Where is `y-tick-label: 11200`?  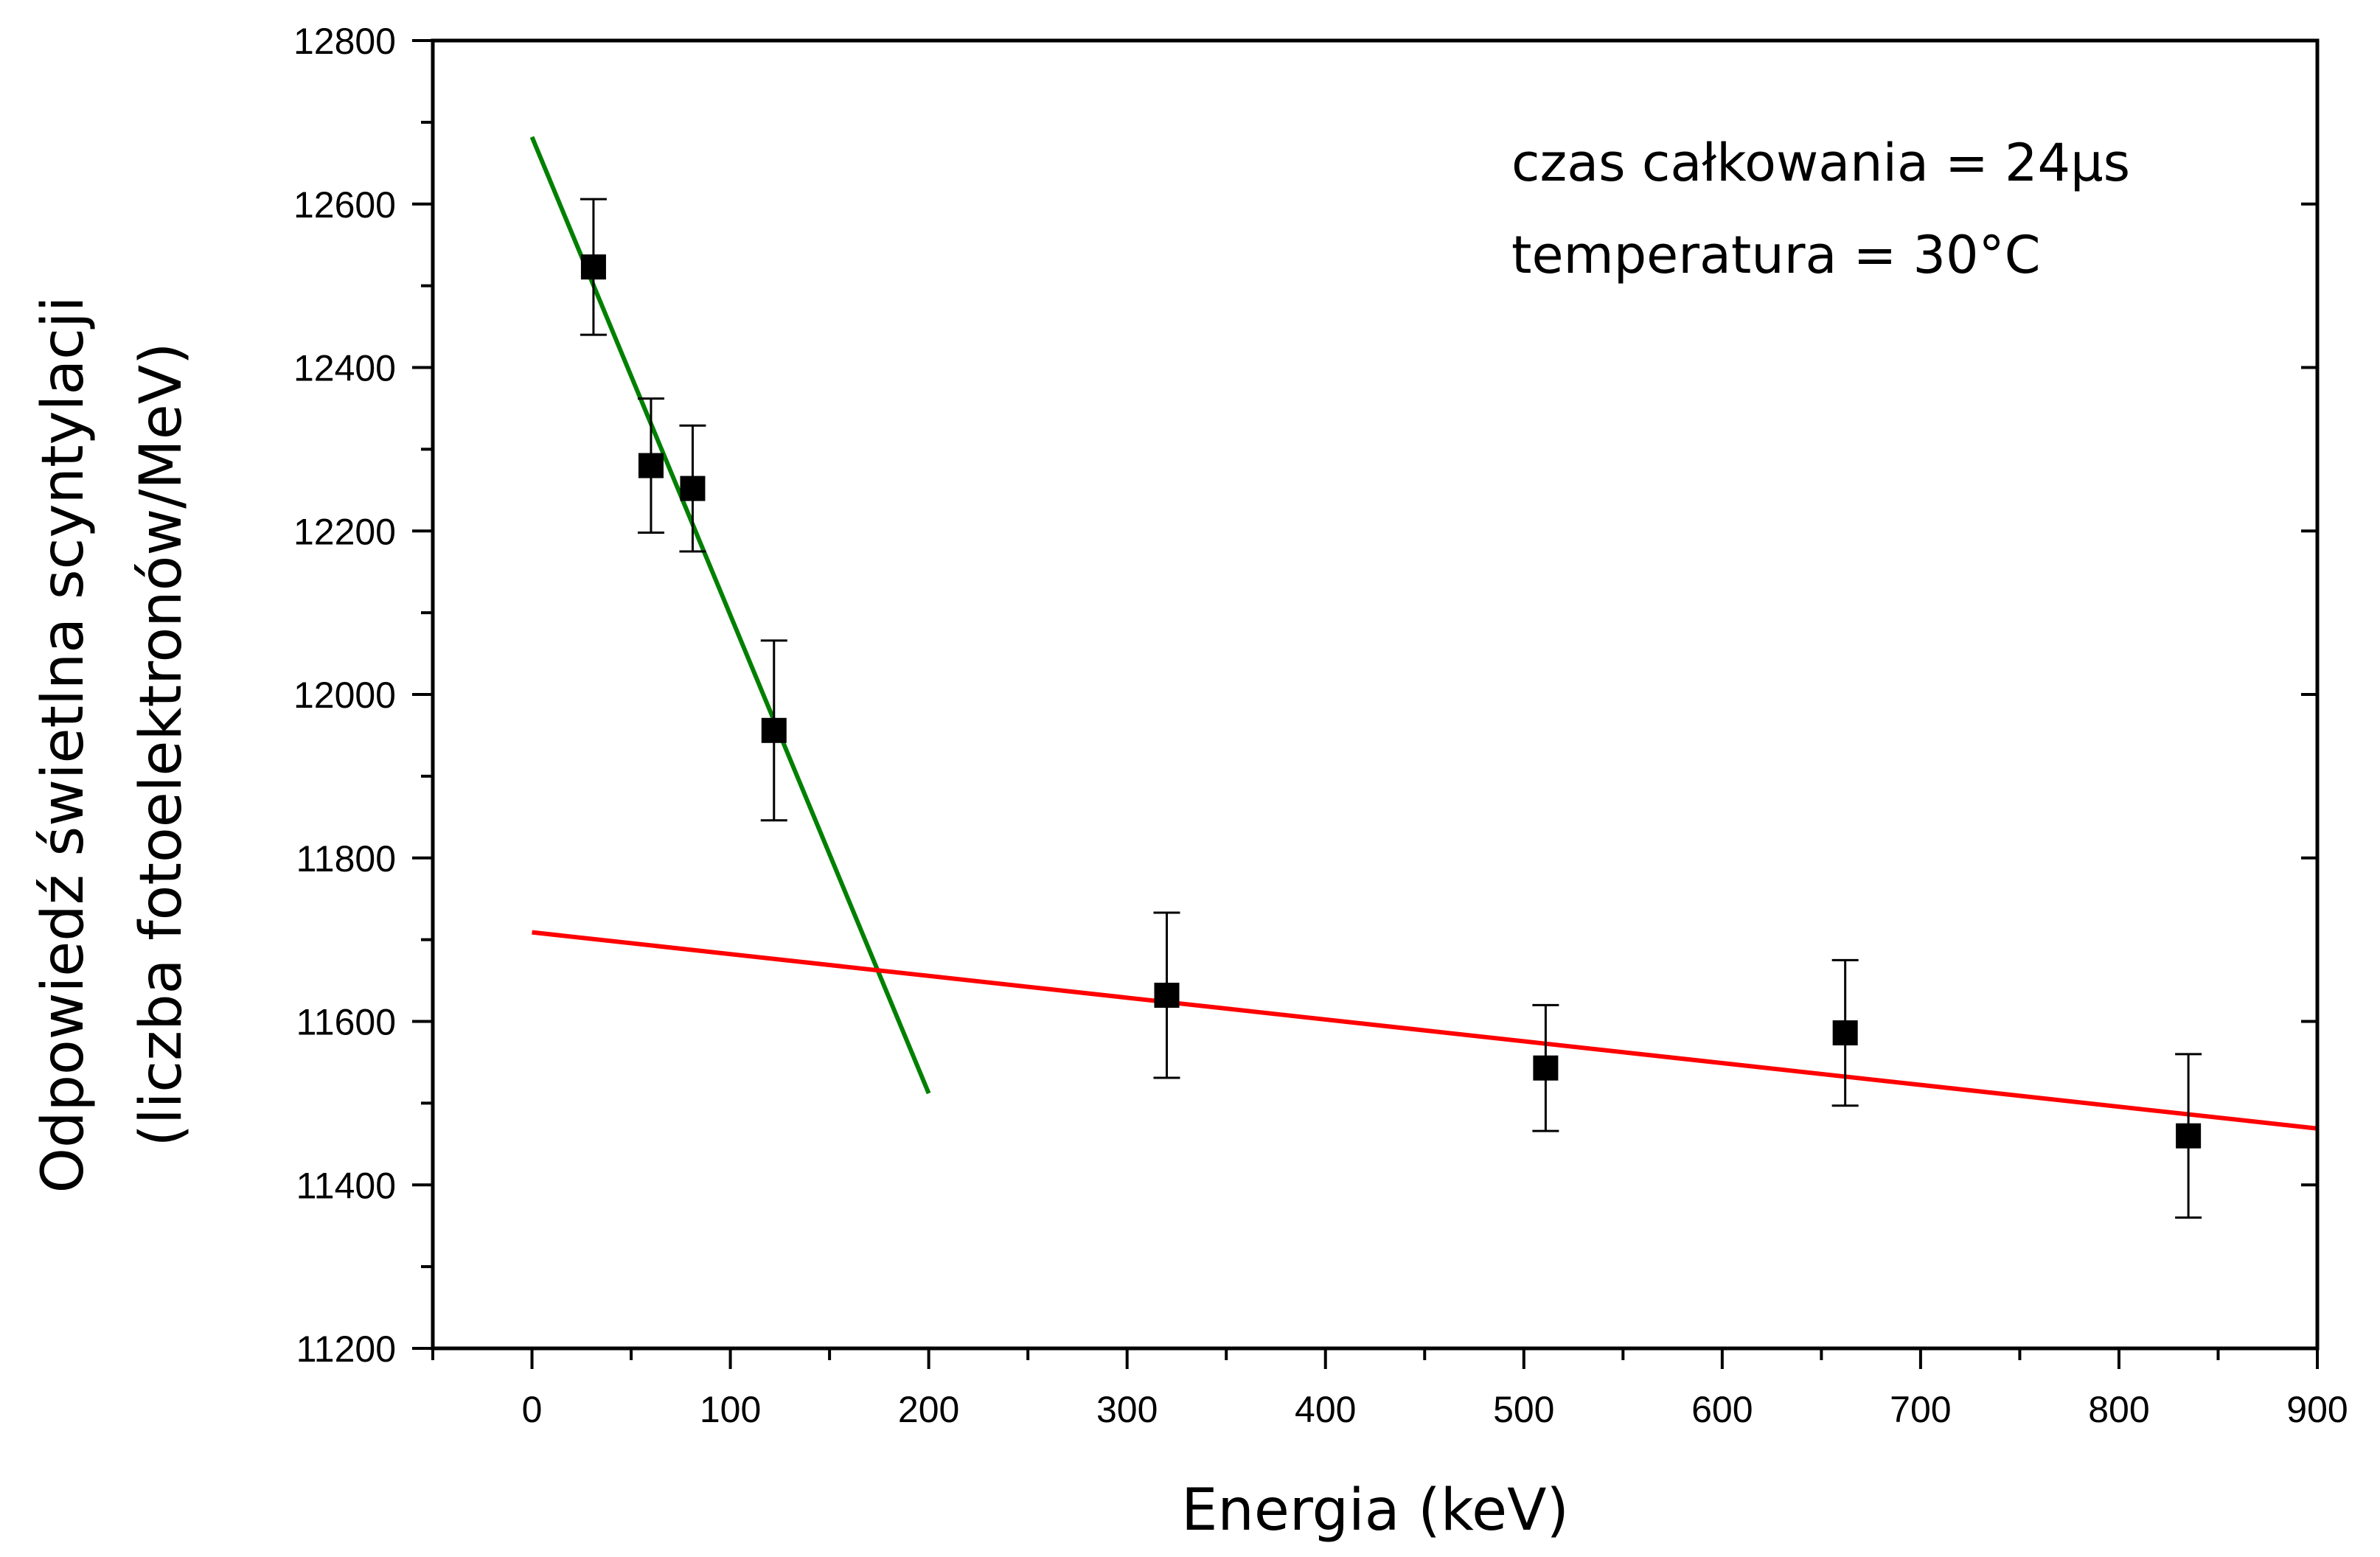
y-tick-label: 11200 is located at coordinates (346, 1349).